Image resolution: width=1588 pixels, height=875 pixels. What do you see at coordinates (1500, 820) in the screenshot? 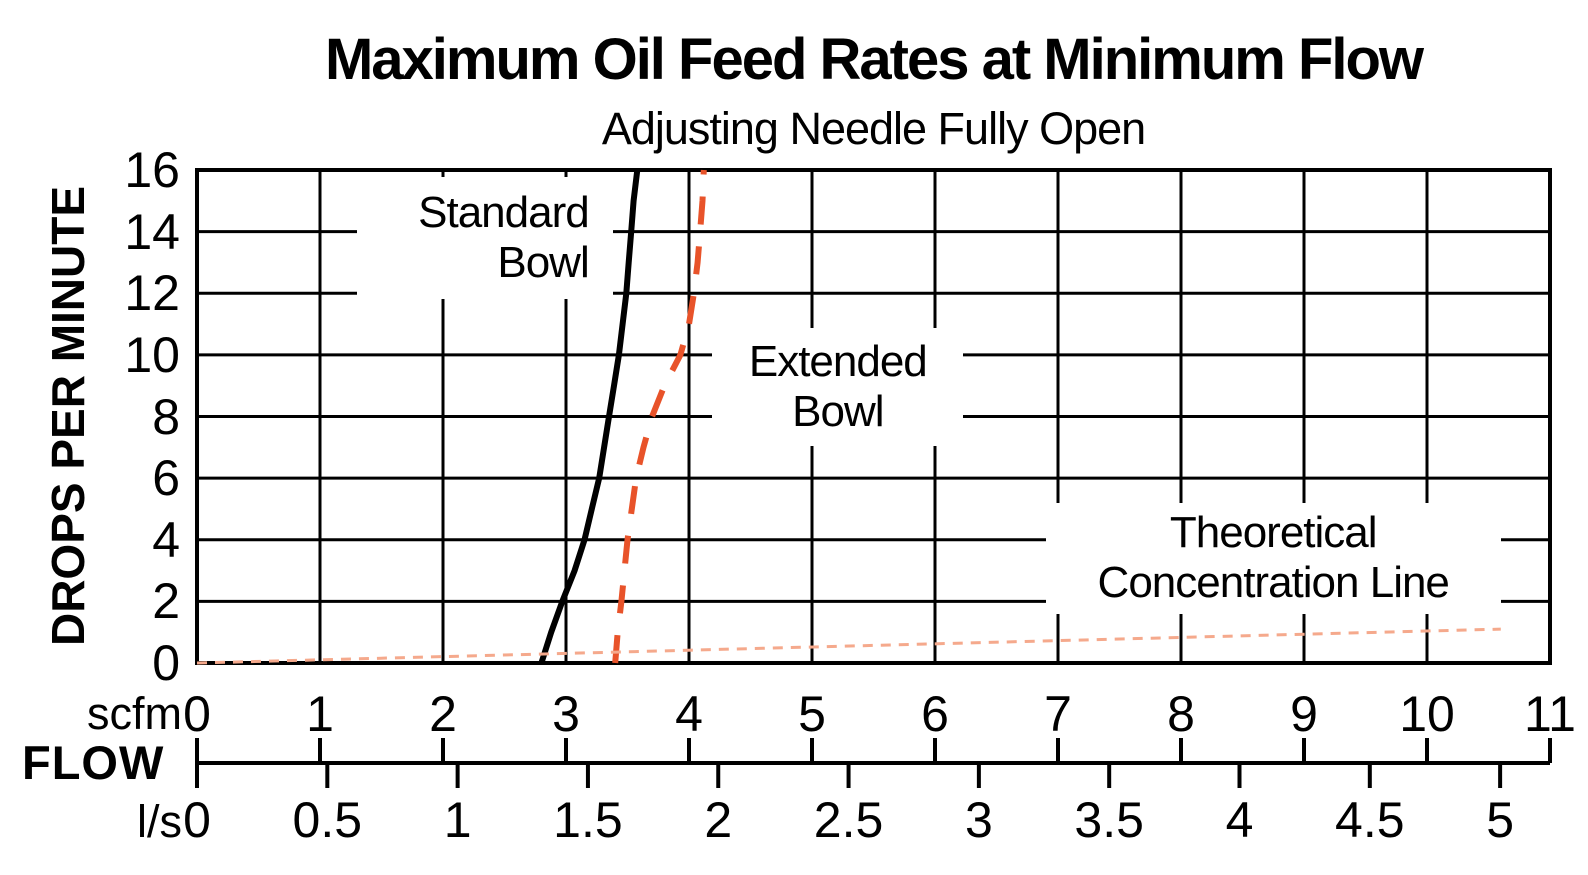
I see `x-tick-label-ls: 5` at bounding box center [1500, 820].